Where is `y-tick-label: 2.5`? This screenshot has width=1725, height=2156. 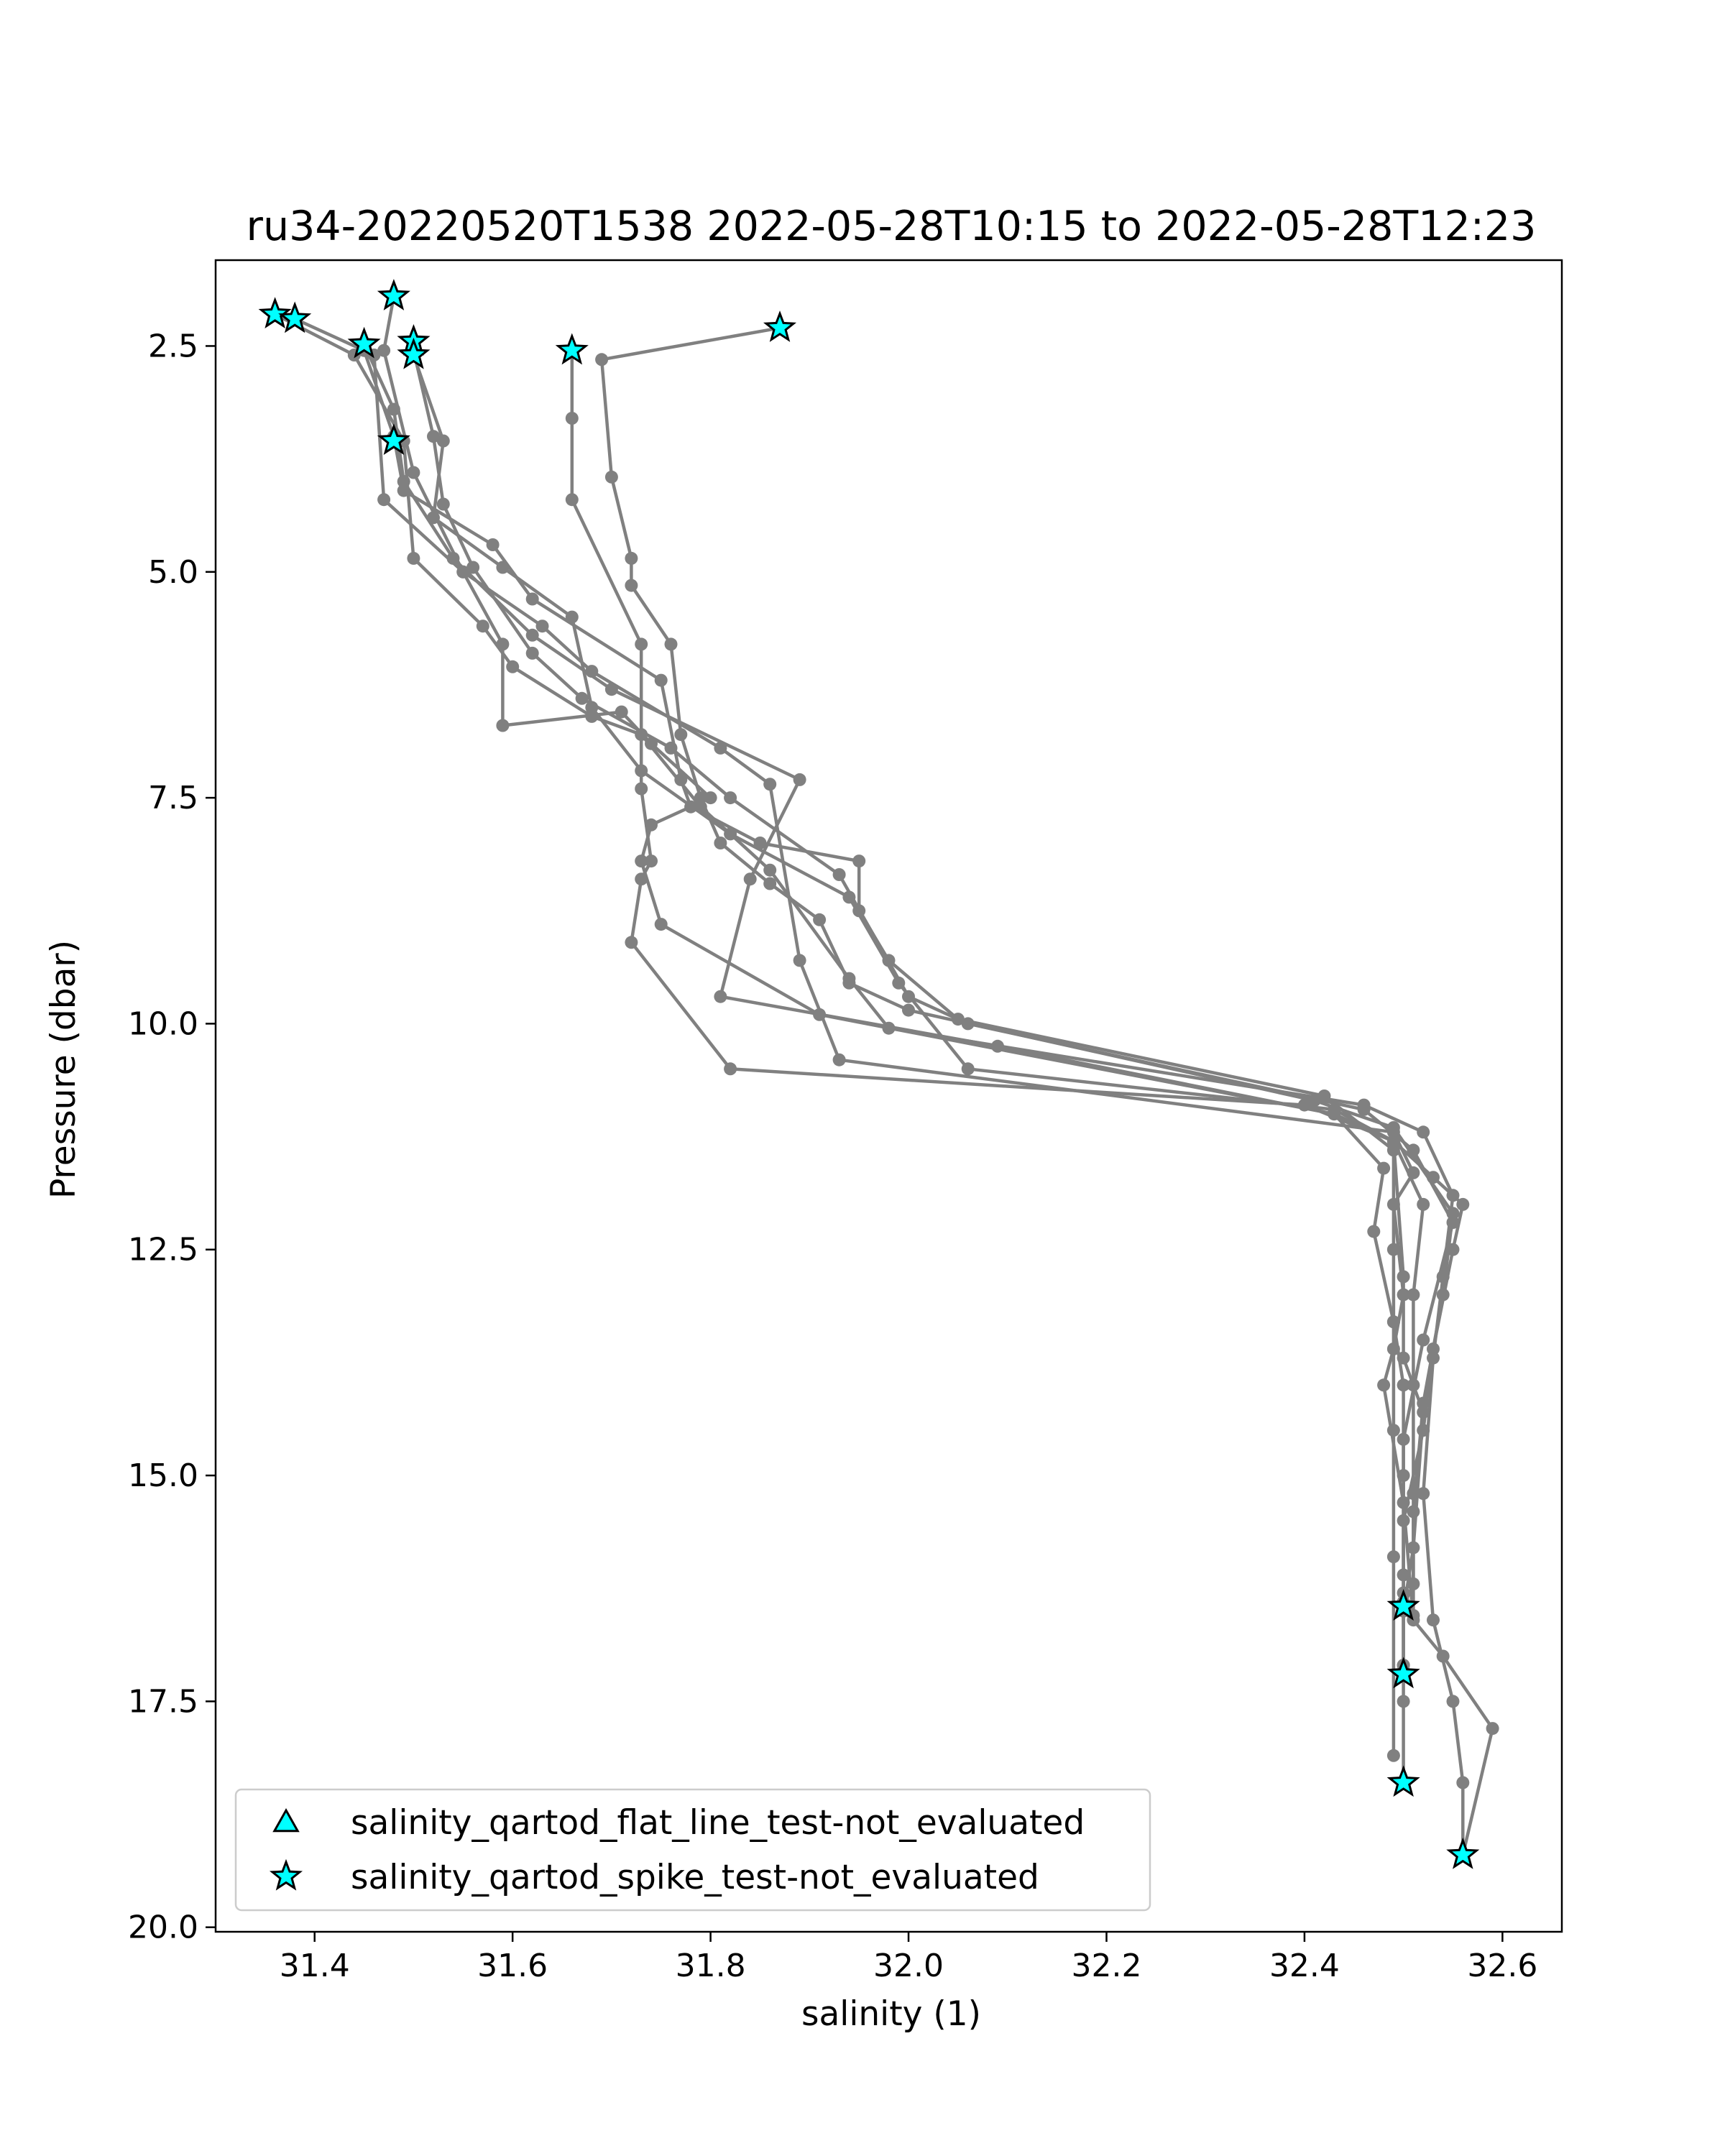
y-tick-label: 2.5 is located at coordinates (173, 346).